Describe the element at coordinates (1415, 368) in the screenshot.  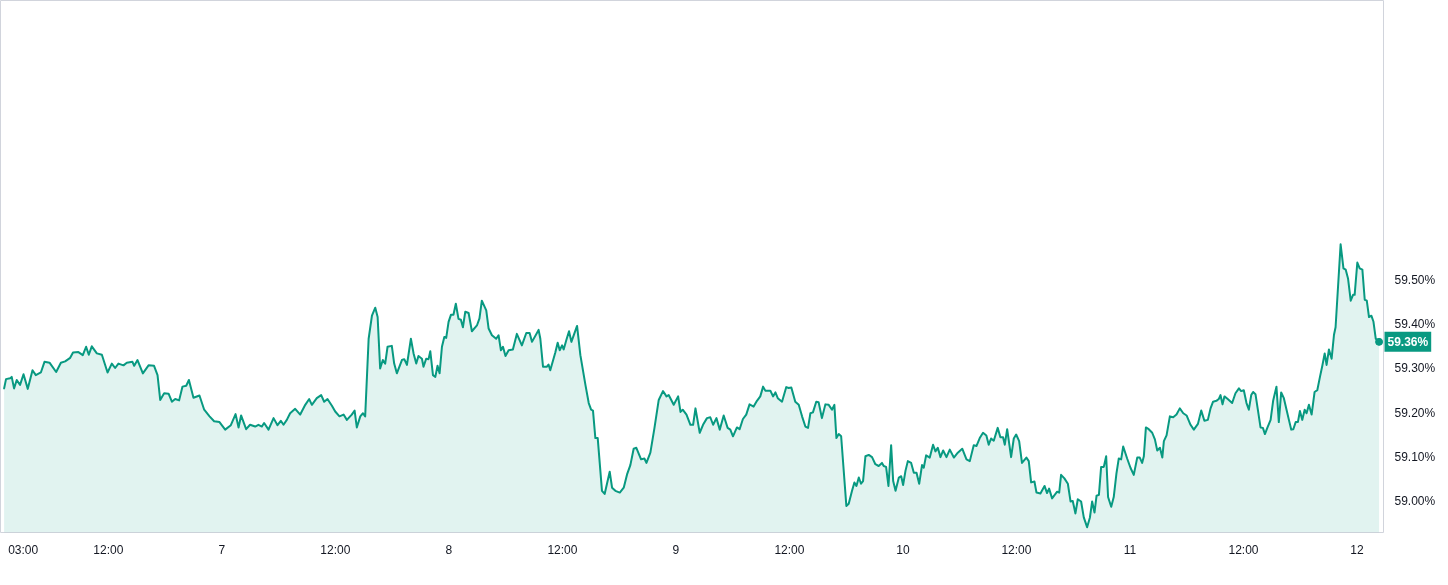
I see `y-tick-label: 59.30%` at that location.